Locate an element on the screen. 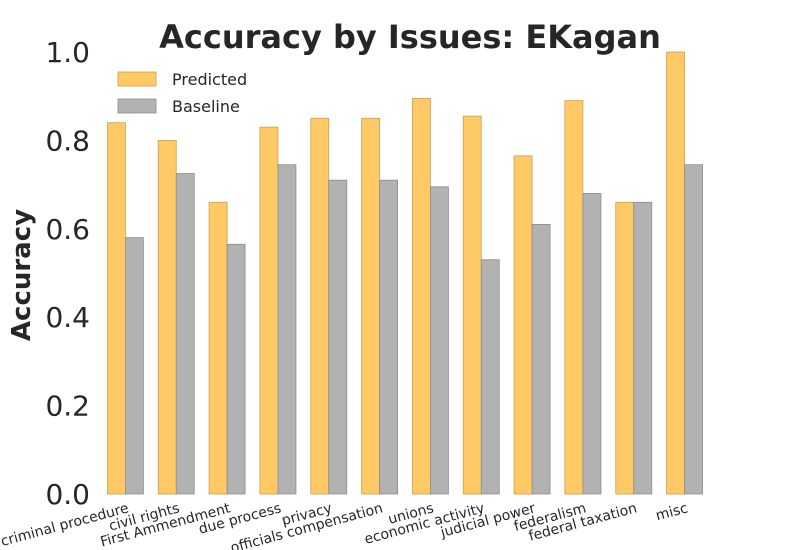 The width and height of the screenshot is (800, 550). y-tick-label: 0.2 is located at coordinates (67, 406).